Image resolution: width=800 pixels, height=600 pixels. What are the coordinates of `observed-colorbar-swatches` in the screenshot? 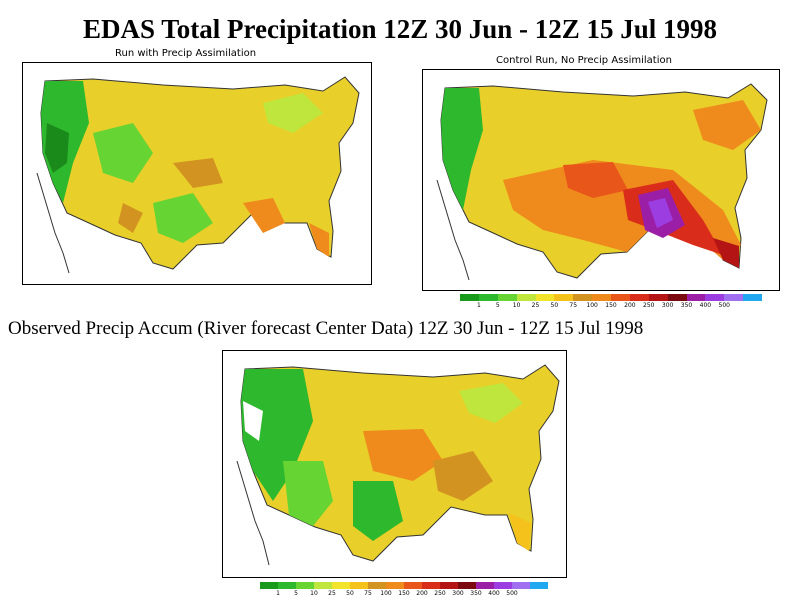 It's located at (404, 585).